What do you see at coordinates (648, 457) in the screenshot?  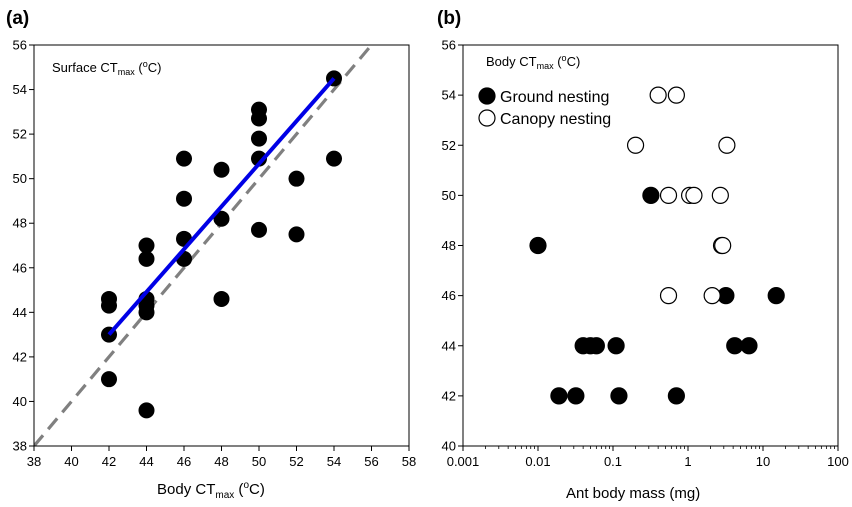 I see `panel-b-x-ticks: 0.001 0.01 0.1 1 10 100` at bounding box center [648, 457].